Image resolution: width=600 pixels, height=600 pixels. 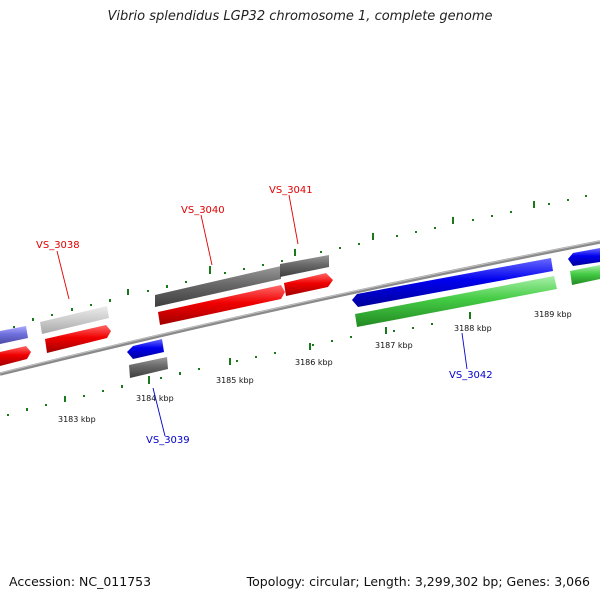 What do you see at coordinates (168, 440) in the screenshot?
I see `gene-label-vs-3039: VS_3039` at bounding box center [168, 440].